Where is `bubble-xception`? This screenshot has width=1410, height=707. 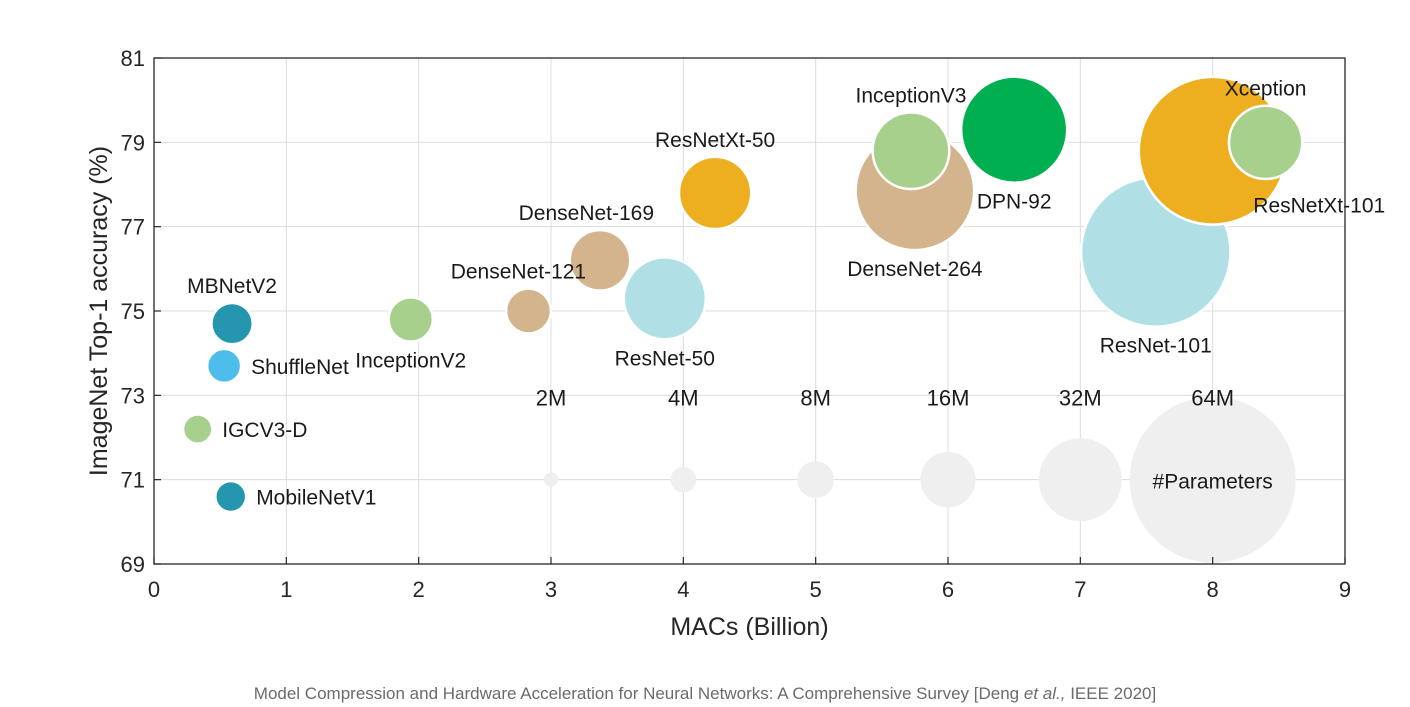 bubble-xception is located at coordinates (1265, 142).